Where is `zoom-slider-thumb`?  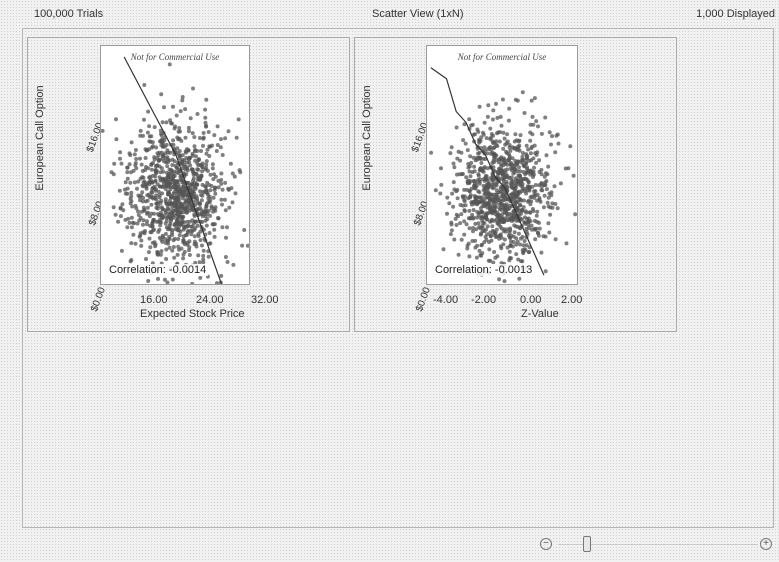 zoom-slider-thumb is located at coordinates (587, 544).